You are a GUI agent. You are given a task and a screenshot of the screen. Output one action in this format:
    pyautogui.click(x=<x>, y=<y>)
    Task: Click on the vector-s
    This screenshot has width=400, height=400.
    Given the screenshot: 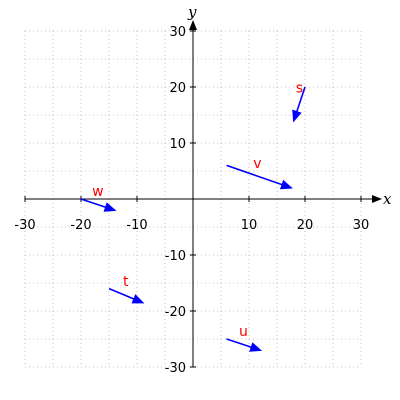 What is the action you would take?
    pyautogui.click(x=299, y=104)
    